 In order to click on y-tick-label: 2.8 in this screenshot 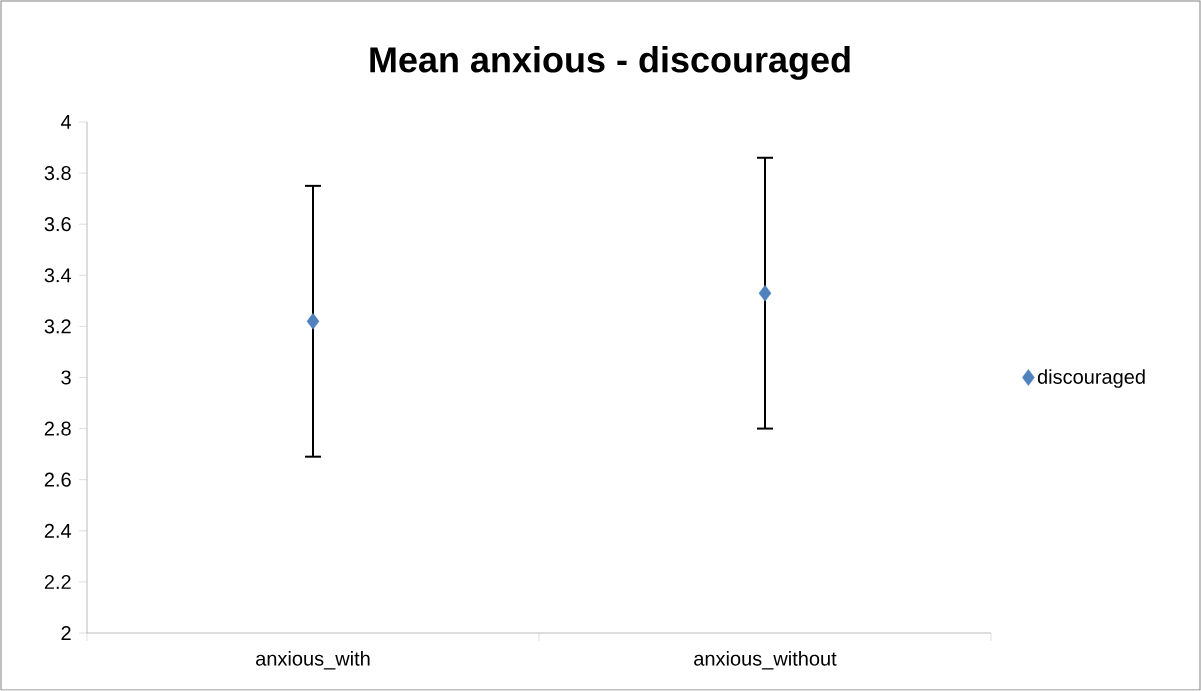, I will do `click(57, 428)`.